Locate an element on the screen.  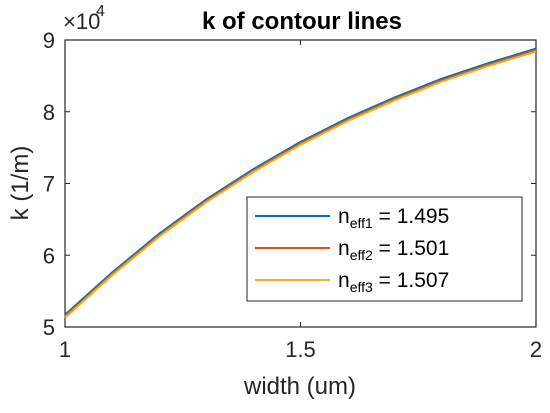
y-tick-label: 8 is located at coordinates (49, 112).